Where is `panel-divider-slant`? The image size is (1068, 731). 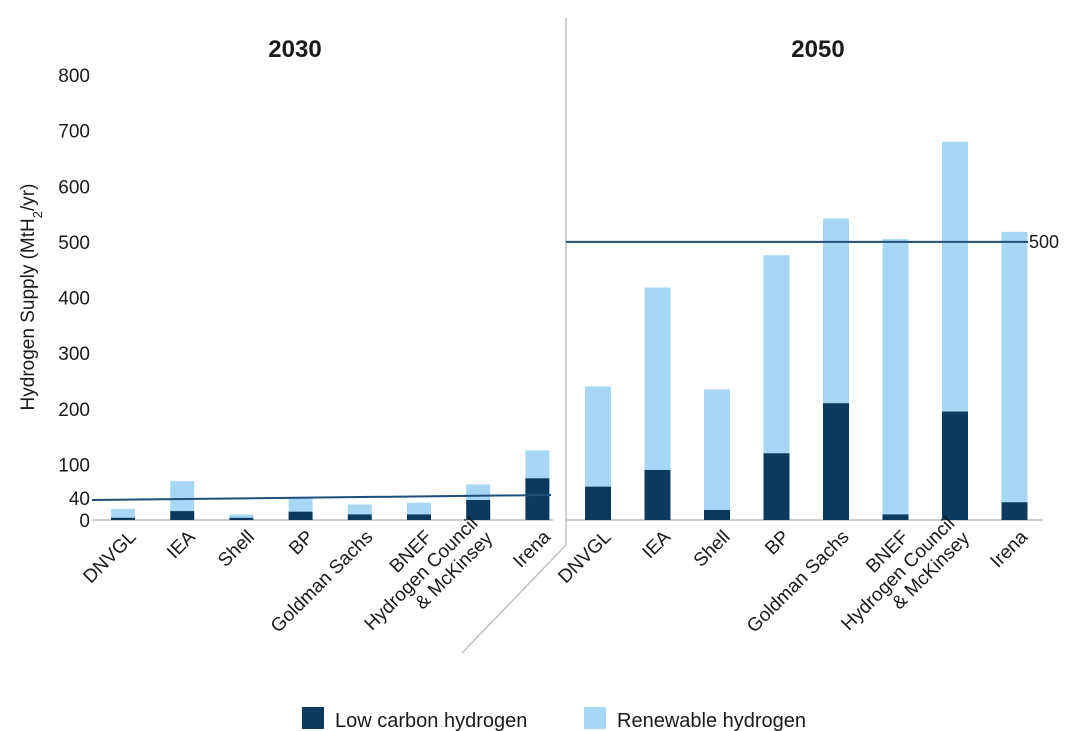 panel-divider-slant is located at coordinates (514, 599).